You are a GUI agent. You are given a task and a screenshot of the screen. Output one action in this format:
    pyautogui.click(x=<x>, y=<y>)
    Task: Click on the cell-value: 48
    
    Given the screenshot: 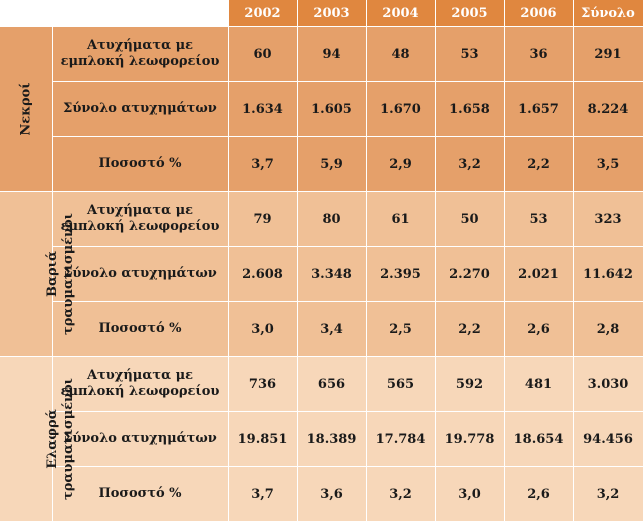 What is the action you would take?
    pyautogui.click(x=401, y=54)
    